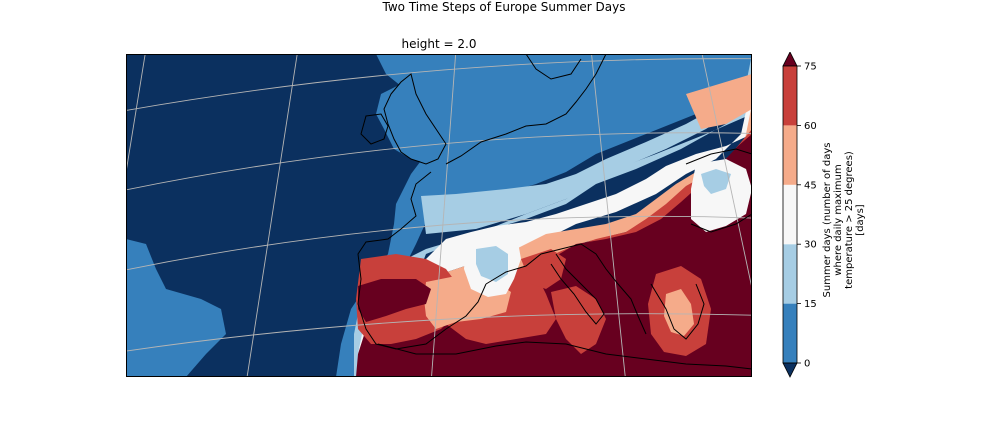 This screenshot has height=432, width=1008. What do you see at coordinates (526, 109) in the screenshot?
I see `coast-continent` at bounding box center [526, 109].